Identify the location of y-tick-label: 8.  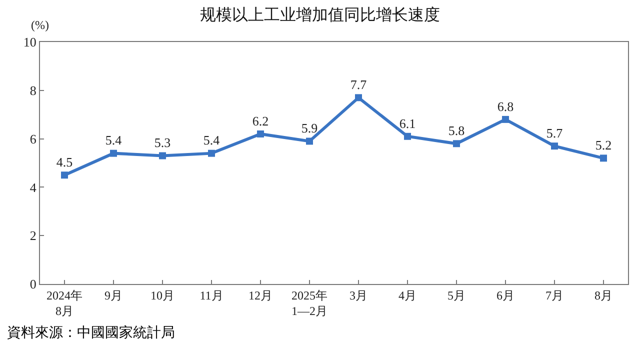
(33, 90).